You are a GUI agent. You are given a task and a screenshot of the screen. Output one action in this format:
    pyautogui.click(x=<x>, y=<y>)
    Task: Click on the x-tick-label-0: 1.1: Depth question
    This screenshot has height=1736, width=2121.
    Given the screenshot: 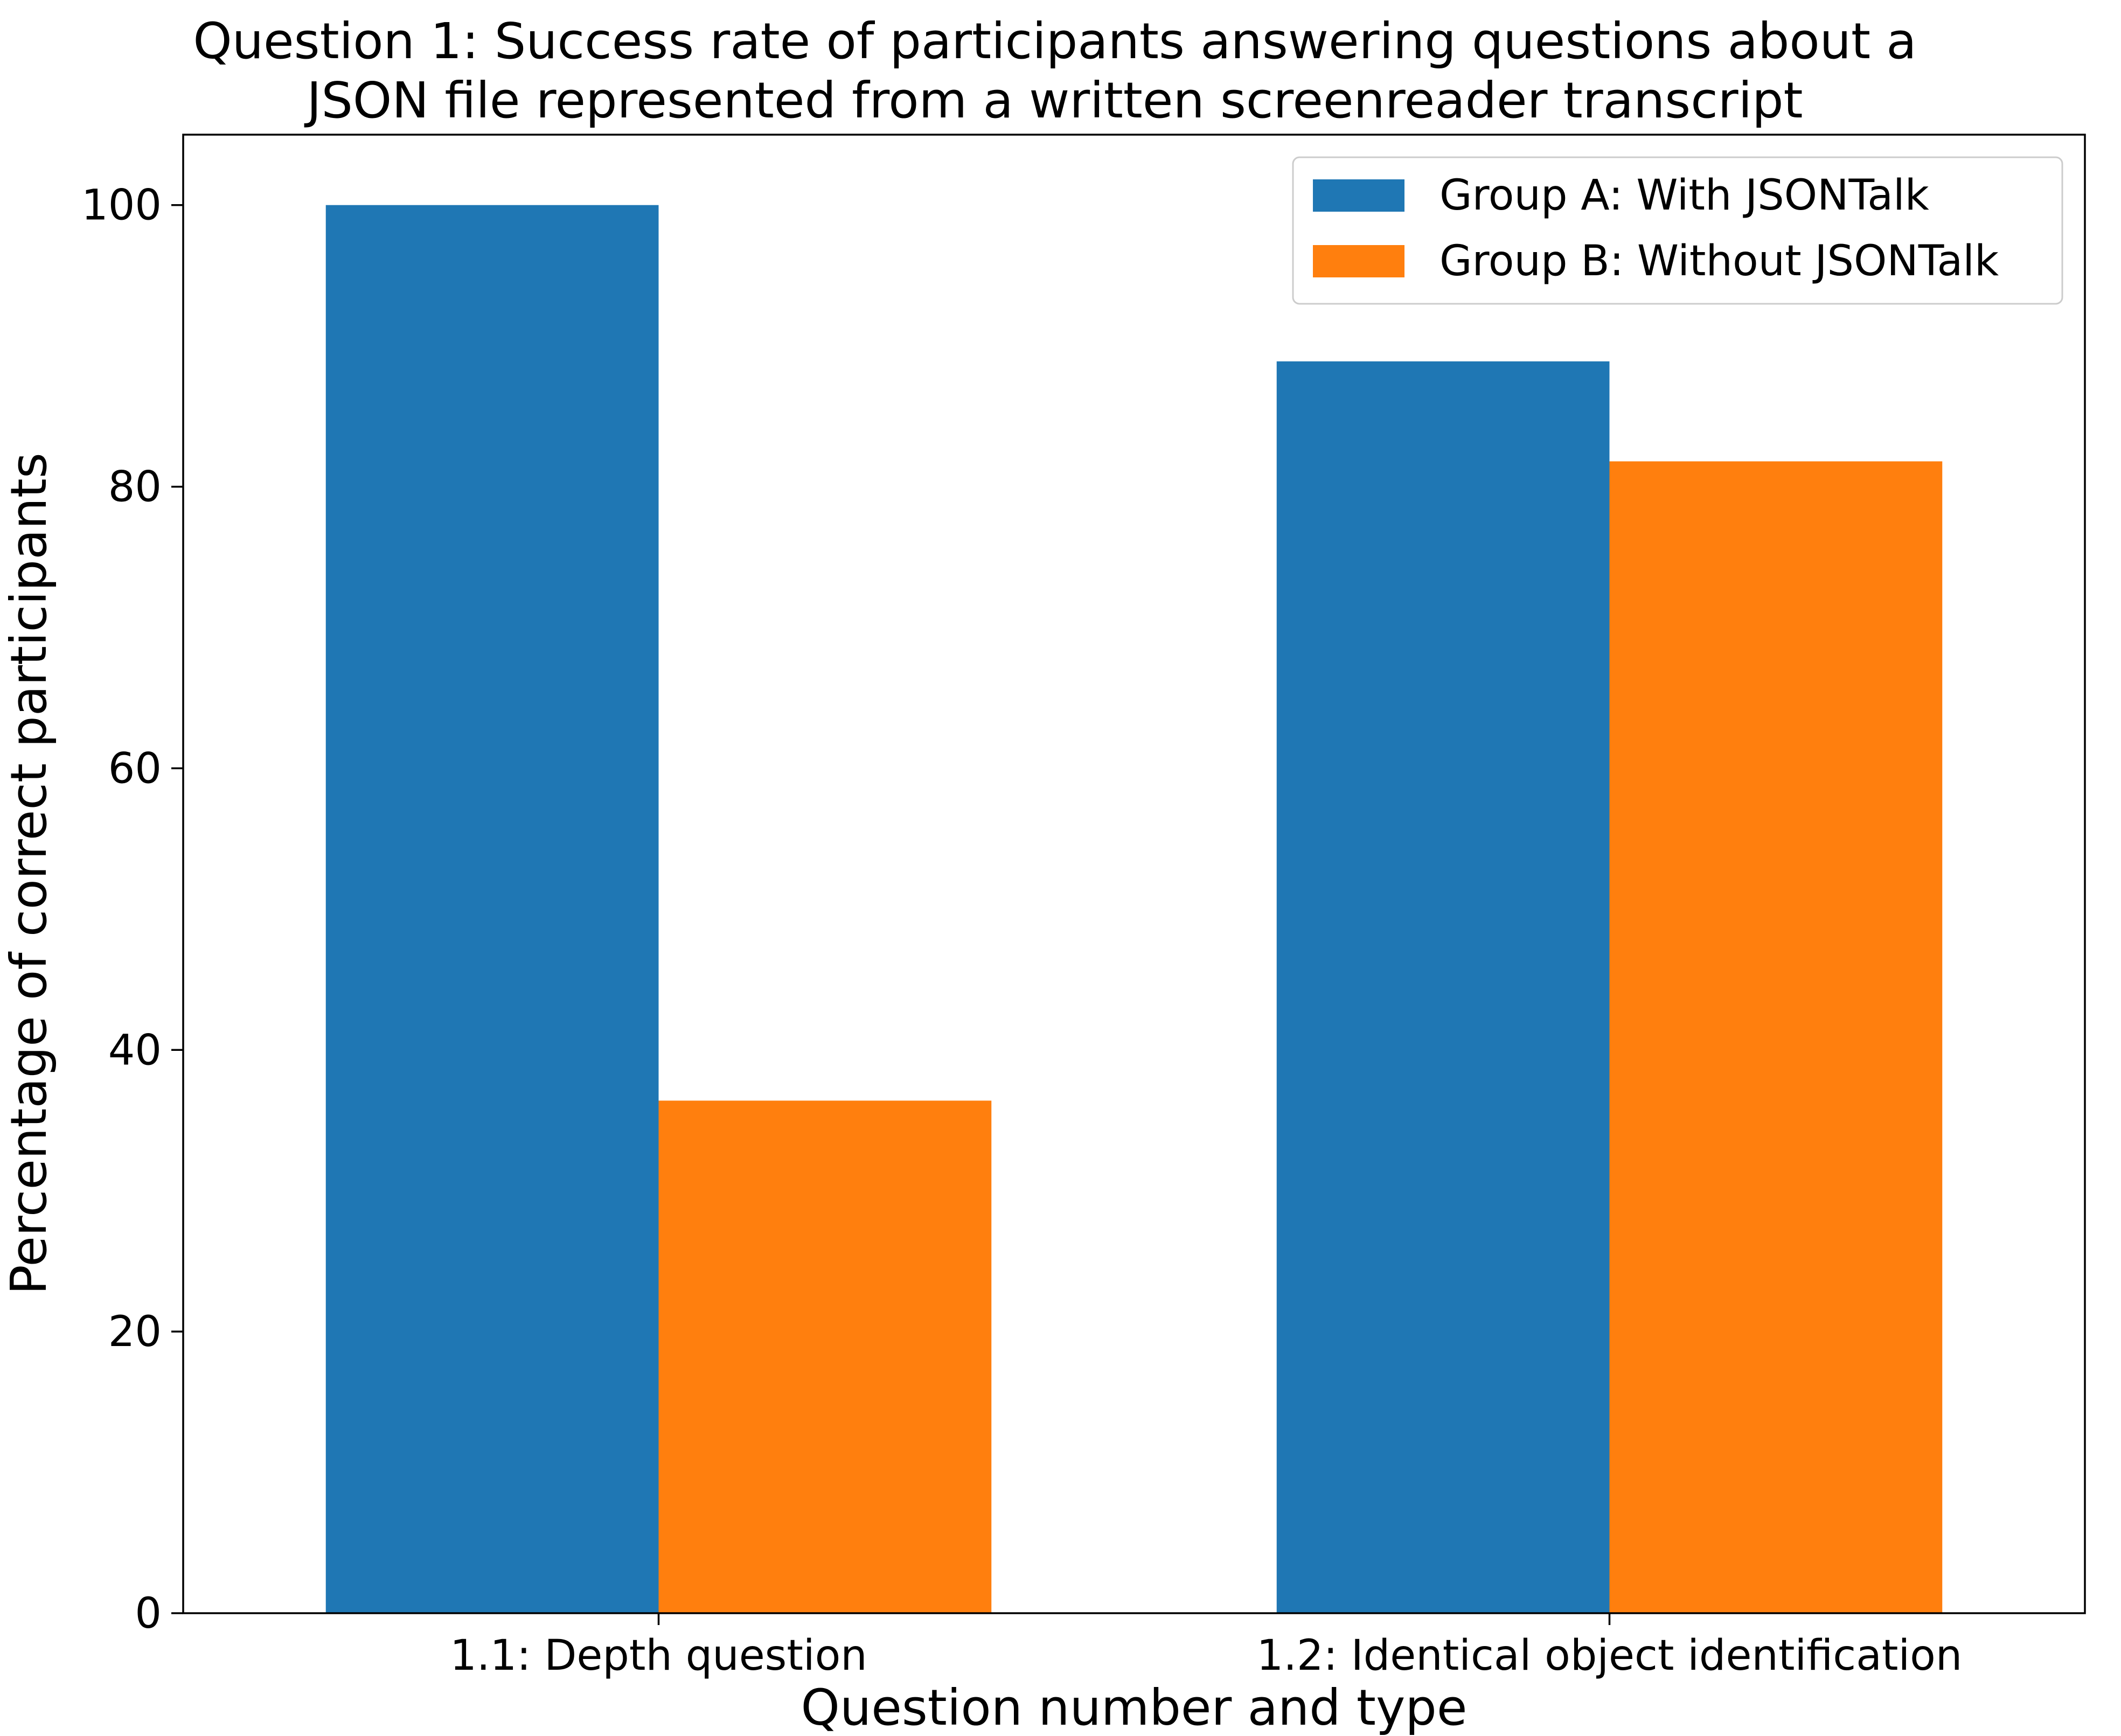 What is the action you would take?
    pyautogui.click(x=658, y=1656)
    